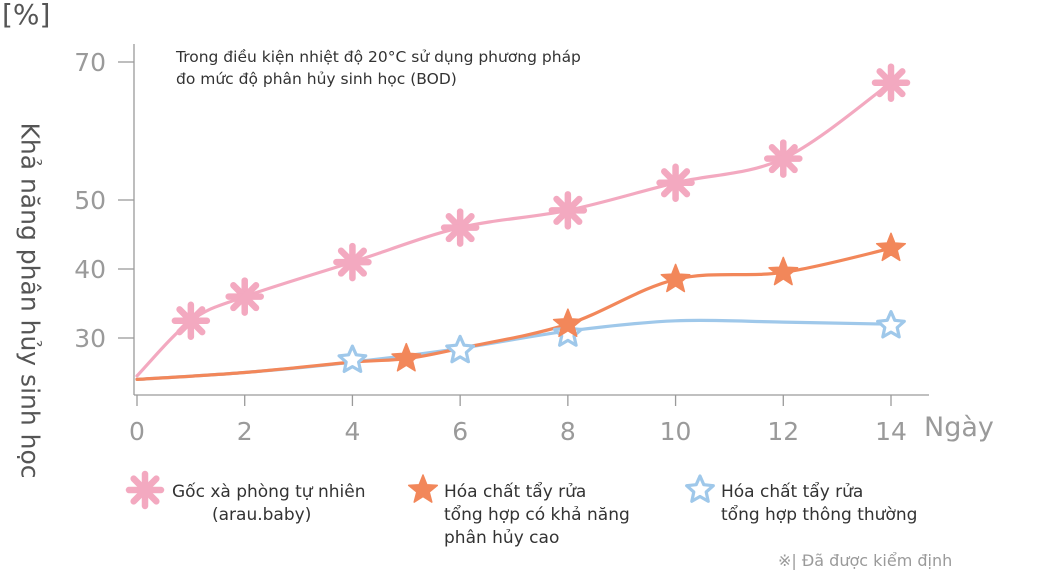 Image resolution: width=1053 pixels, height=578 pixels. I want to click on x-tick-label: 6, so click(460, 431).